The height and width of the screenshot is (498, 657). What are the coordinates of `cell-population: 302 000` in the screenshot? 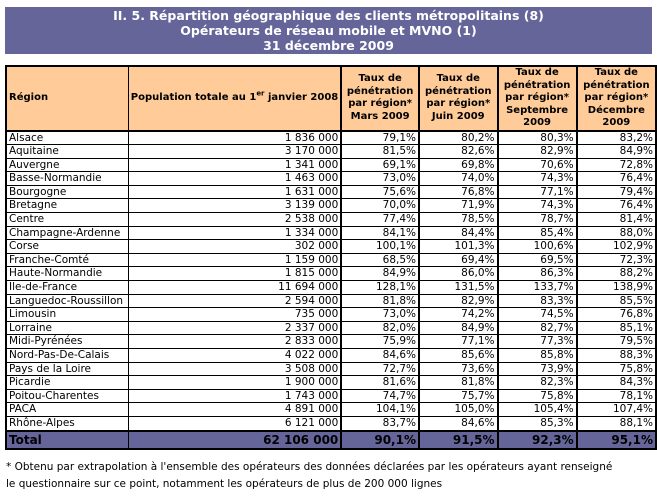 It's located at (235, 246).